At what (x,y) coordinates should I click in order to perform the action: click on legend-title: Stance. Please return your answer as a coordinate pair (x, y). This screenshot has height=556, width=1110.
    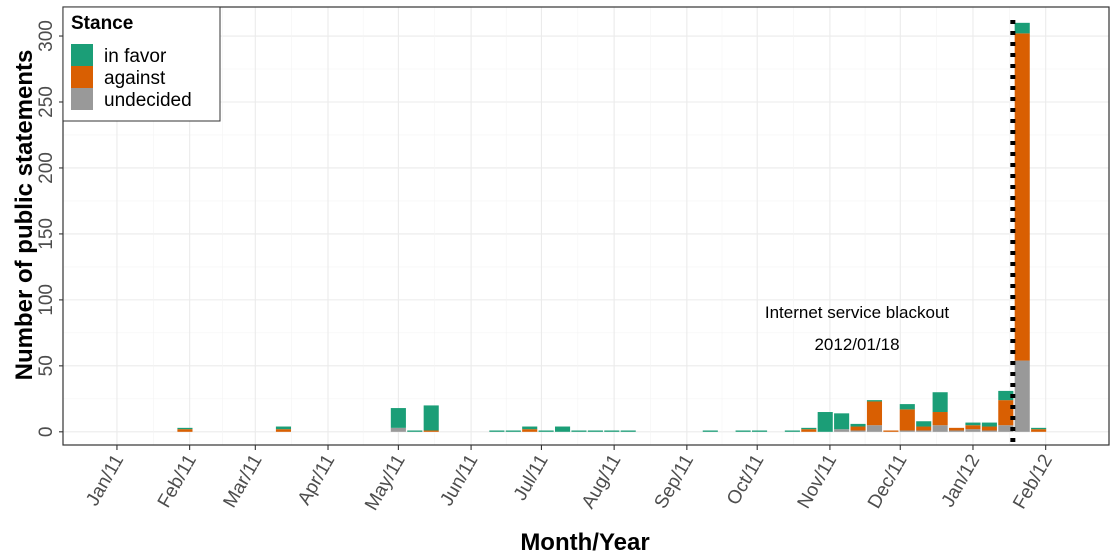
    Looking at the image, I should click on (102, 23).